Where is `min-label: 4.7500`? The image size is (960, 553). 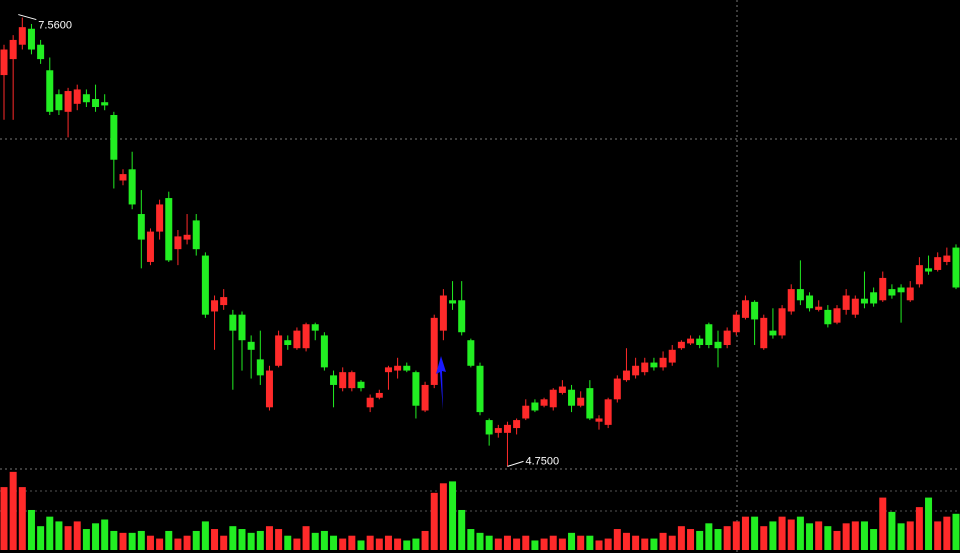
min-label: 4.7500 is located at coordinates (542, 461).